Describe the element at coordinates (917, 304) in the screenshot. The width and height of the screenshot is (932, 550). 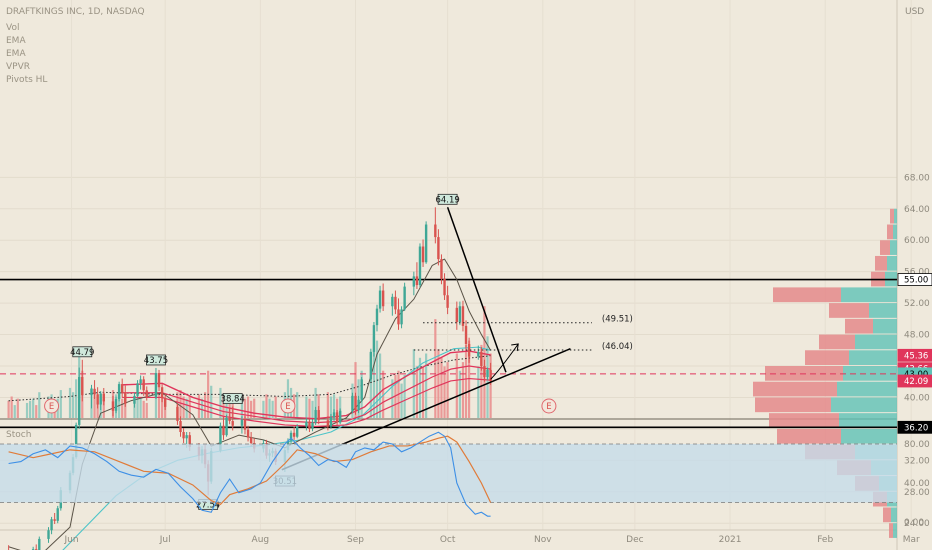
I see `price-tick-label: 52.00` at that location.